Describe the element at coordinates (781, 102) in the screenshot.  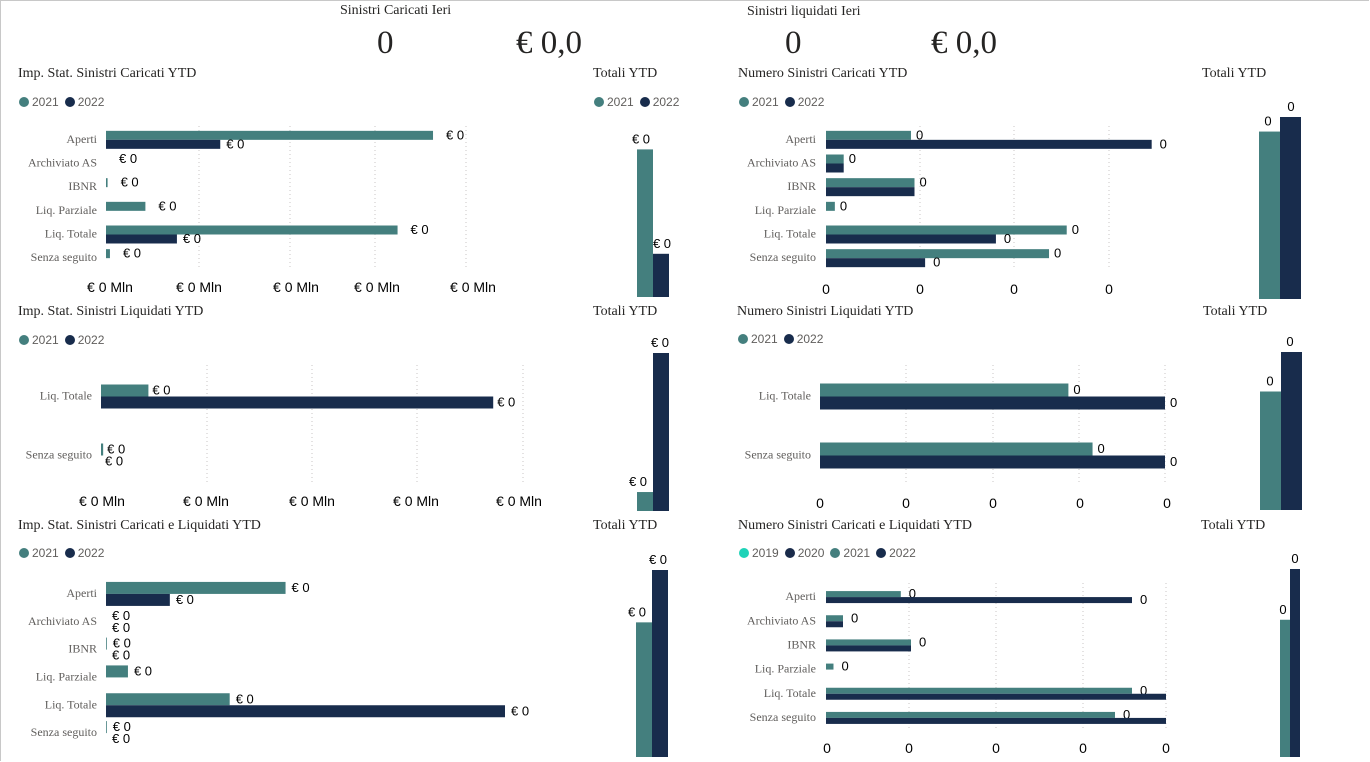
I see `legend-num-caricati: 2021 2022` at that location.